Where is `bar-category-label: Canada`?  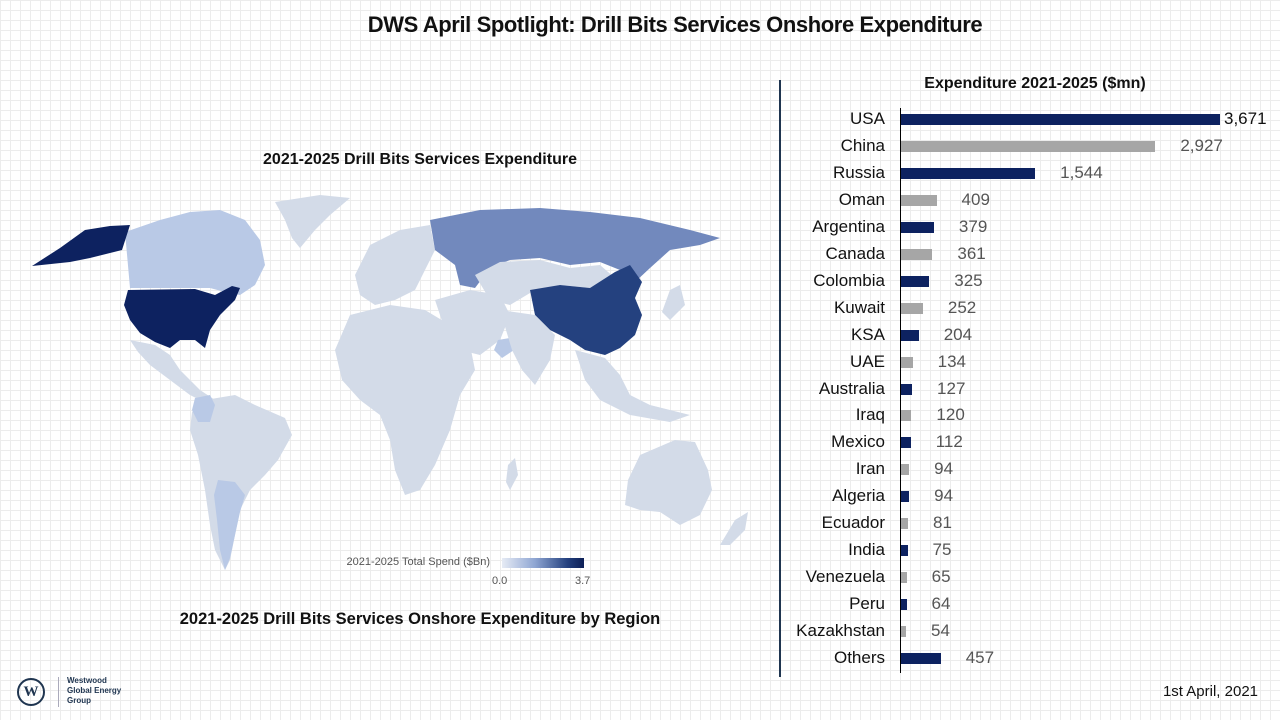 bar-category-label: Canada is located at coordinates (855, 253).